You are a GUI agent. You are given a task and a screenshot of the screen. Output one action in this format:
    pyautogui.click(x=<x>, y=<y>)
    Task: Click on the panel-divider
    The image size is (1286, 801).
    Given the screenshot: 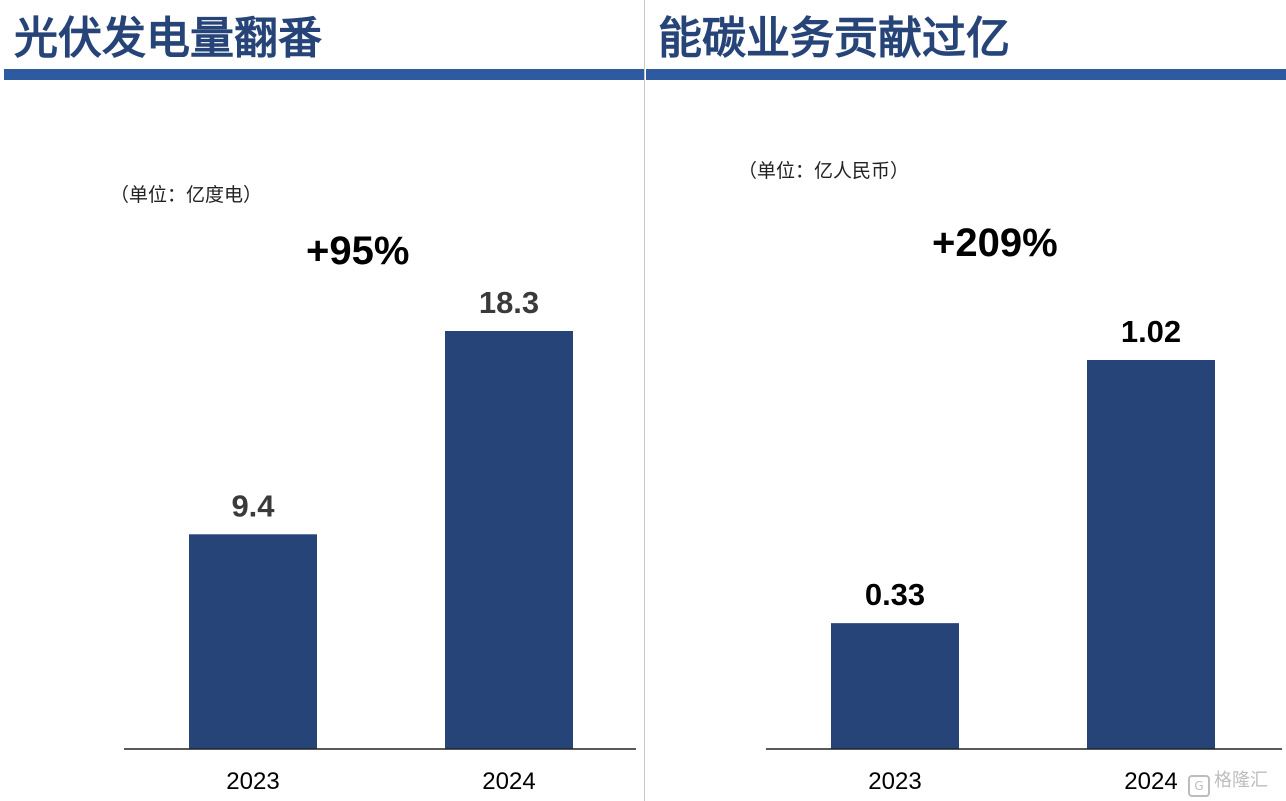 What is the action you would take?
    pyautogui.click(x=644, y=400)
    